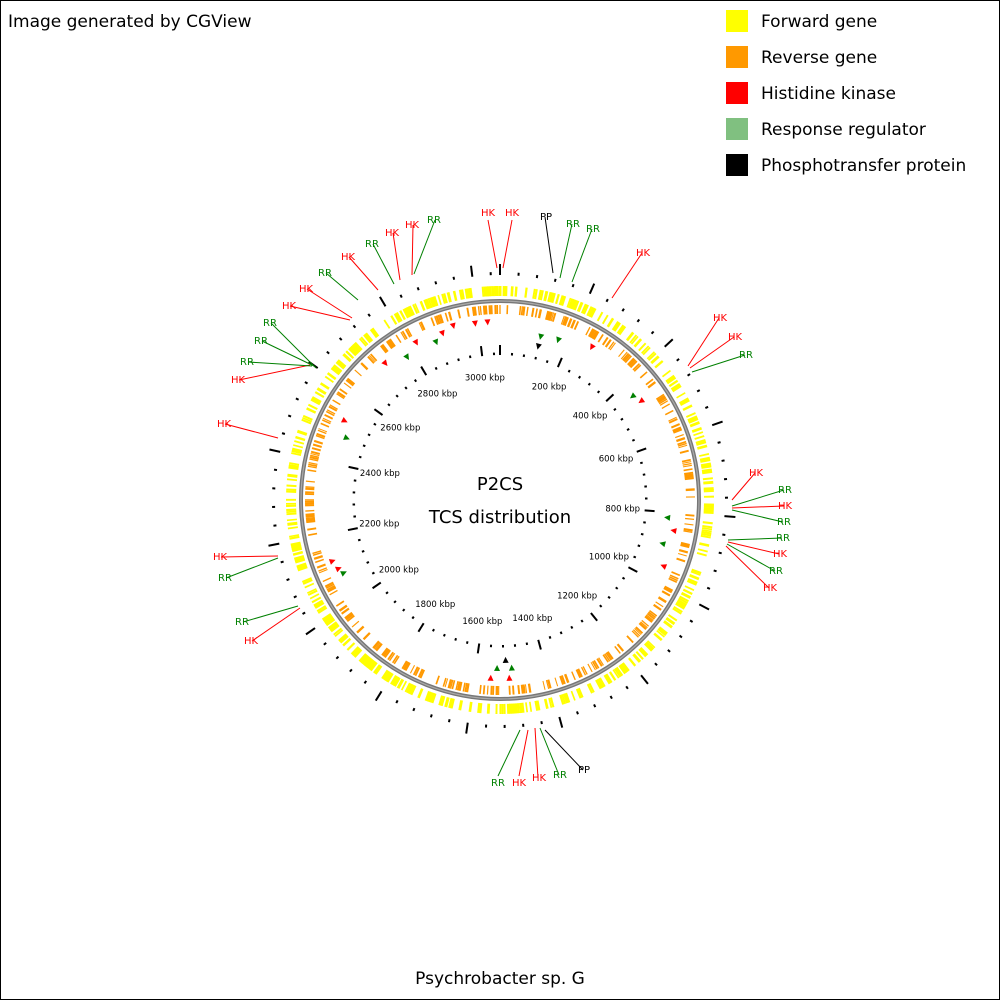 The image size is (1000, 1000). I want to click on legend-label: Histidine kinase, so click(828, 94).